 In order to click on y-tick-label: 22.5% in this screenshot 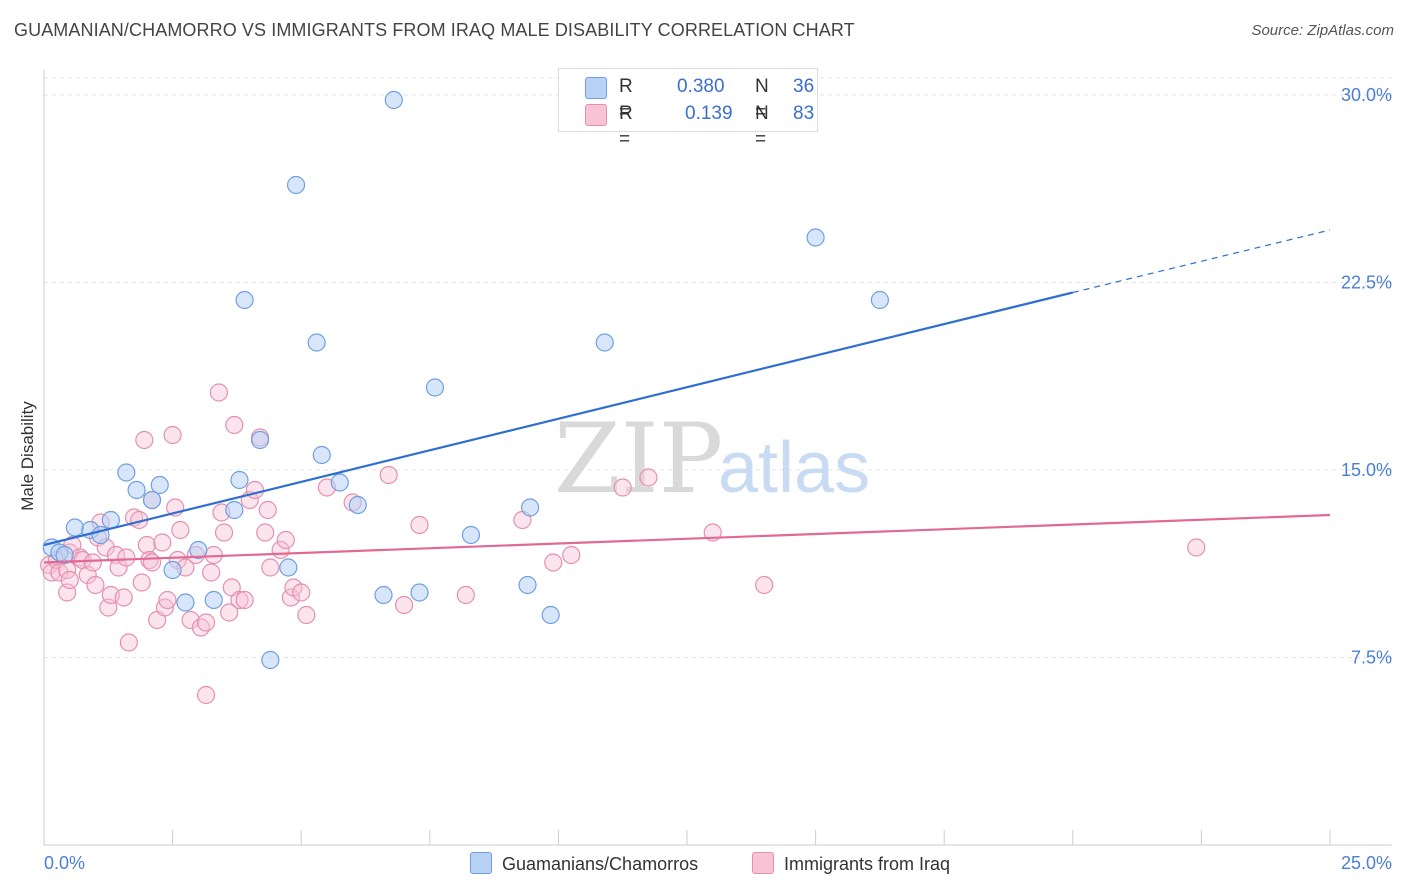, I will do `click(1366, 283)`.